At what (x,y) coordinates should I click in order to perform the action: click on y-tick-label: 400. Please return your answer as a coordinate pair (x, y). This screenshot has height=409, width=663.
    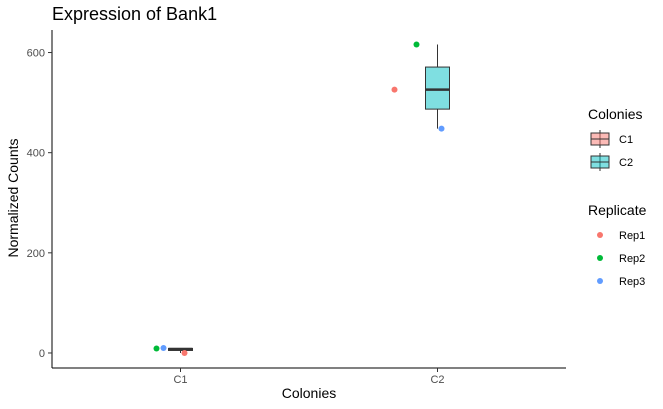
    Looking at the image, I should click on (36, 154).